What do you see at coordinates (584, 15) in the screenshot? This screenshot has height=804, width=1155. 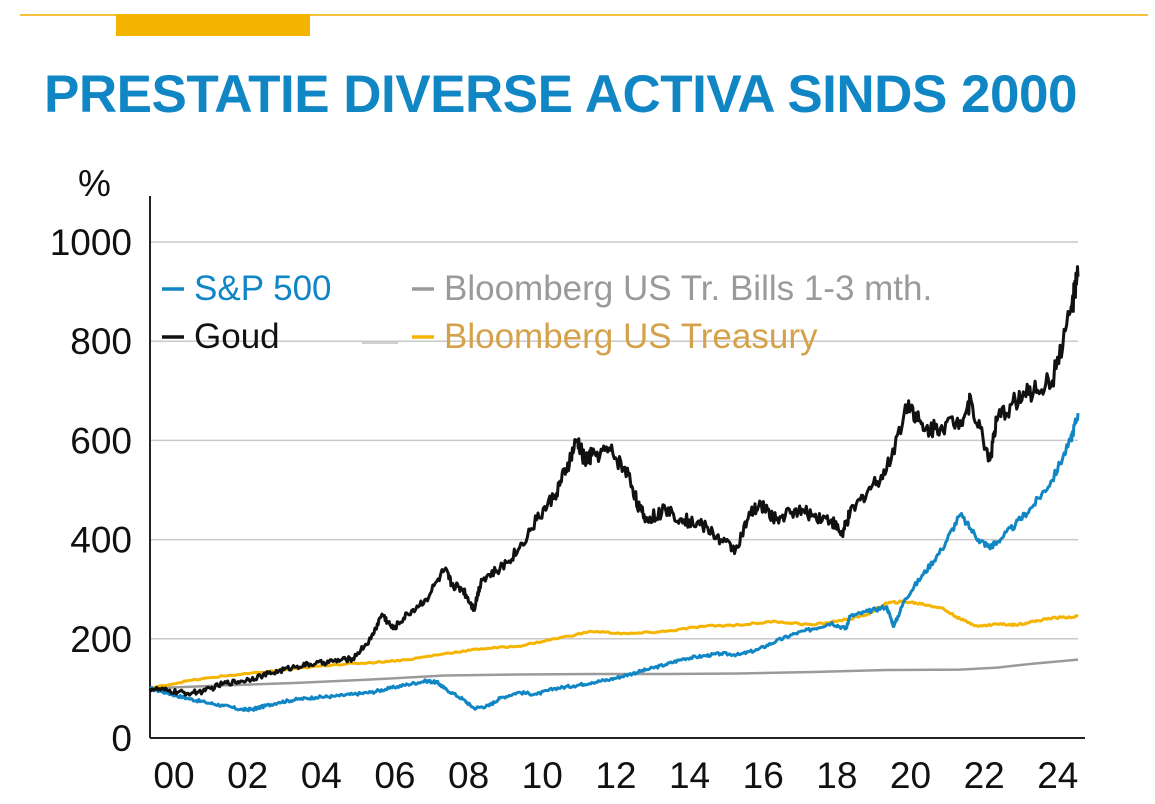 I see `top-rule` at bounding box center [584, 15].